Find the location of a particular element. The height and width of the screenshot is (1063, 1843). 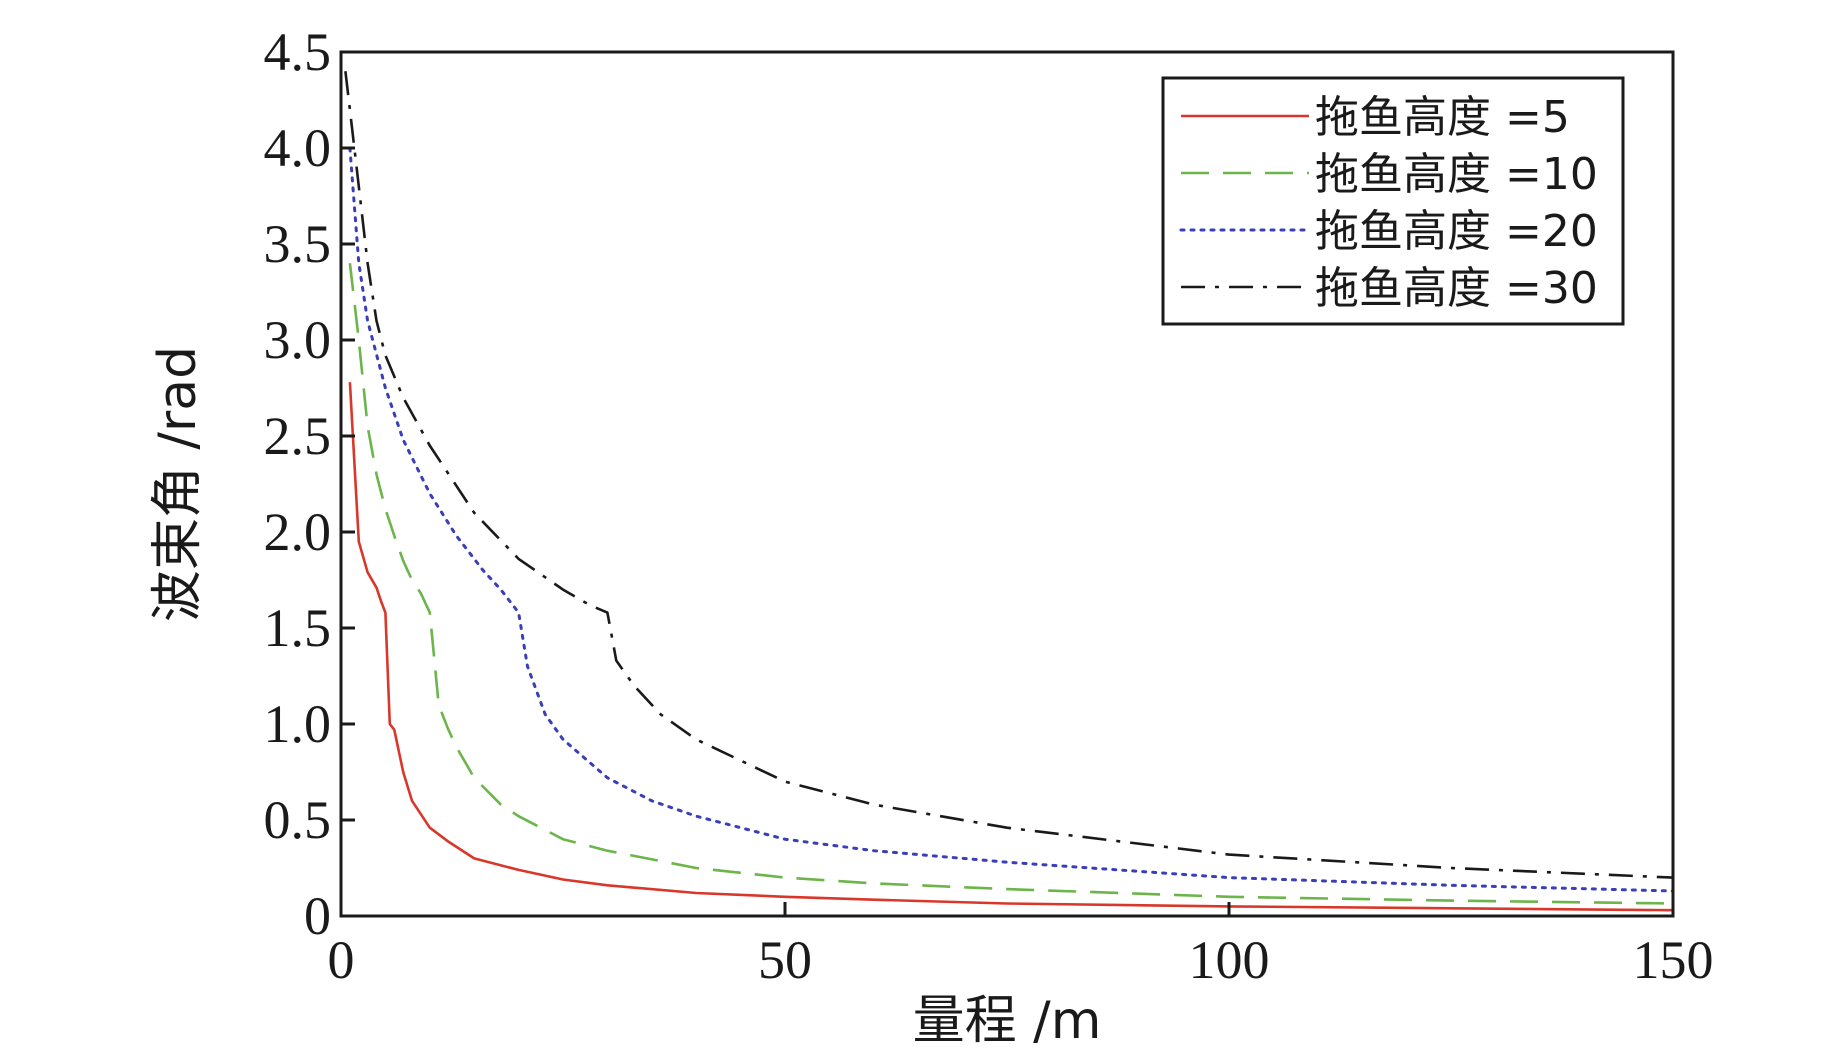

y-axis-label: 波束角 /rad is located at coordinates (178, 484).